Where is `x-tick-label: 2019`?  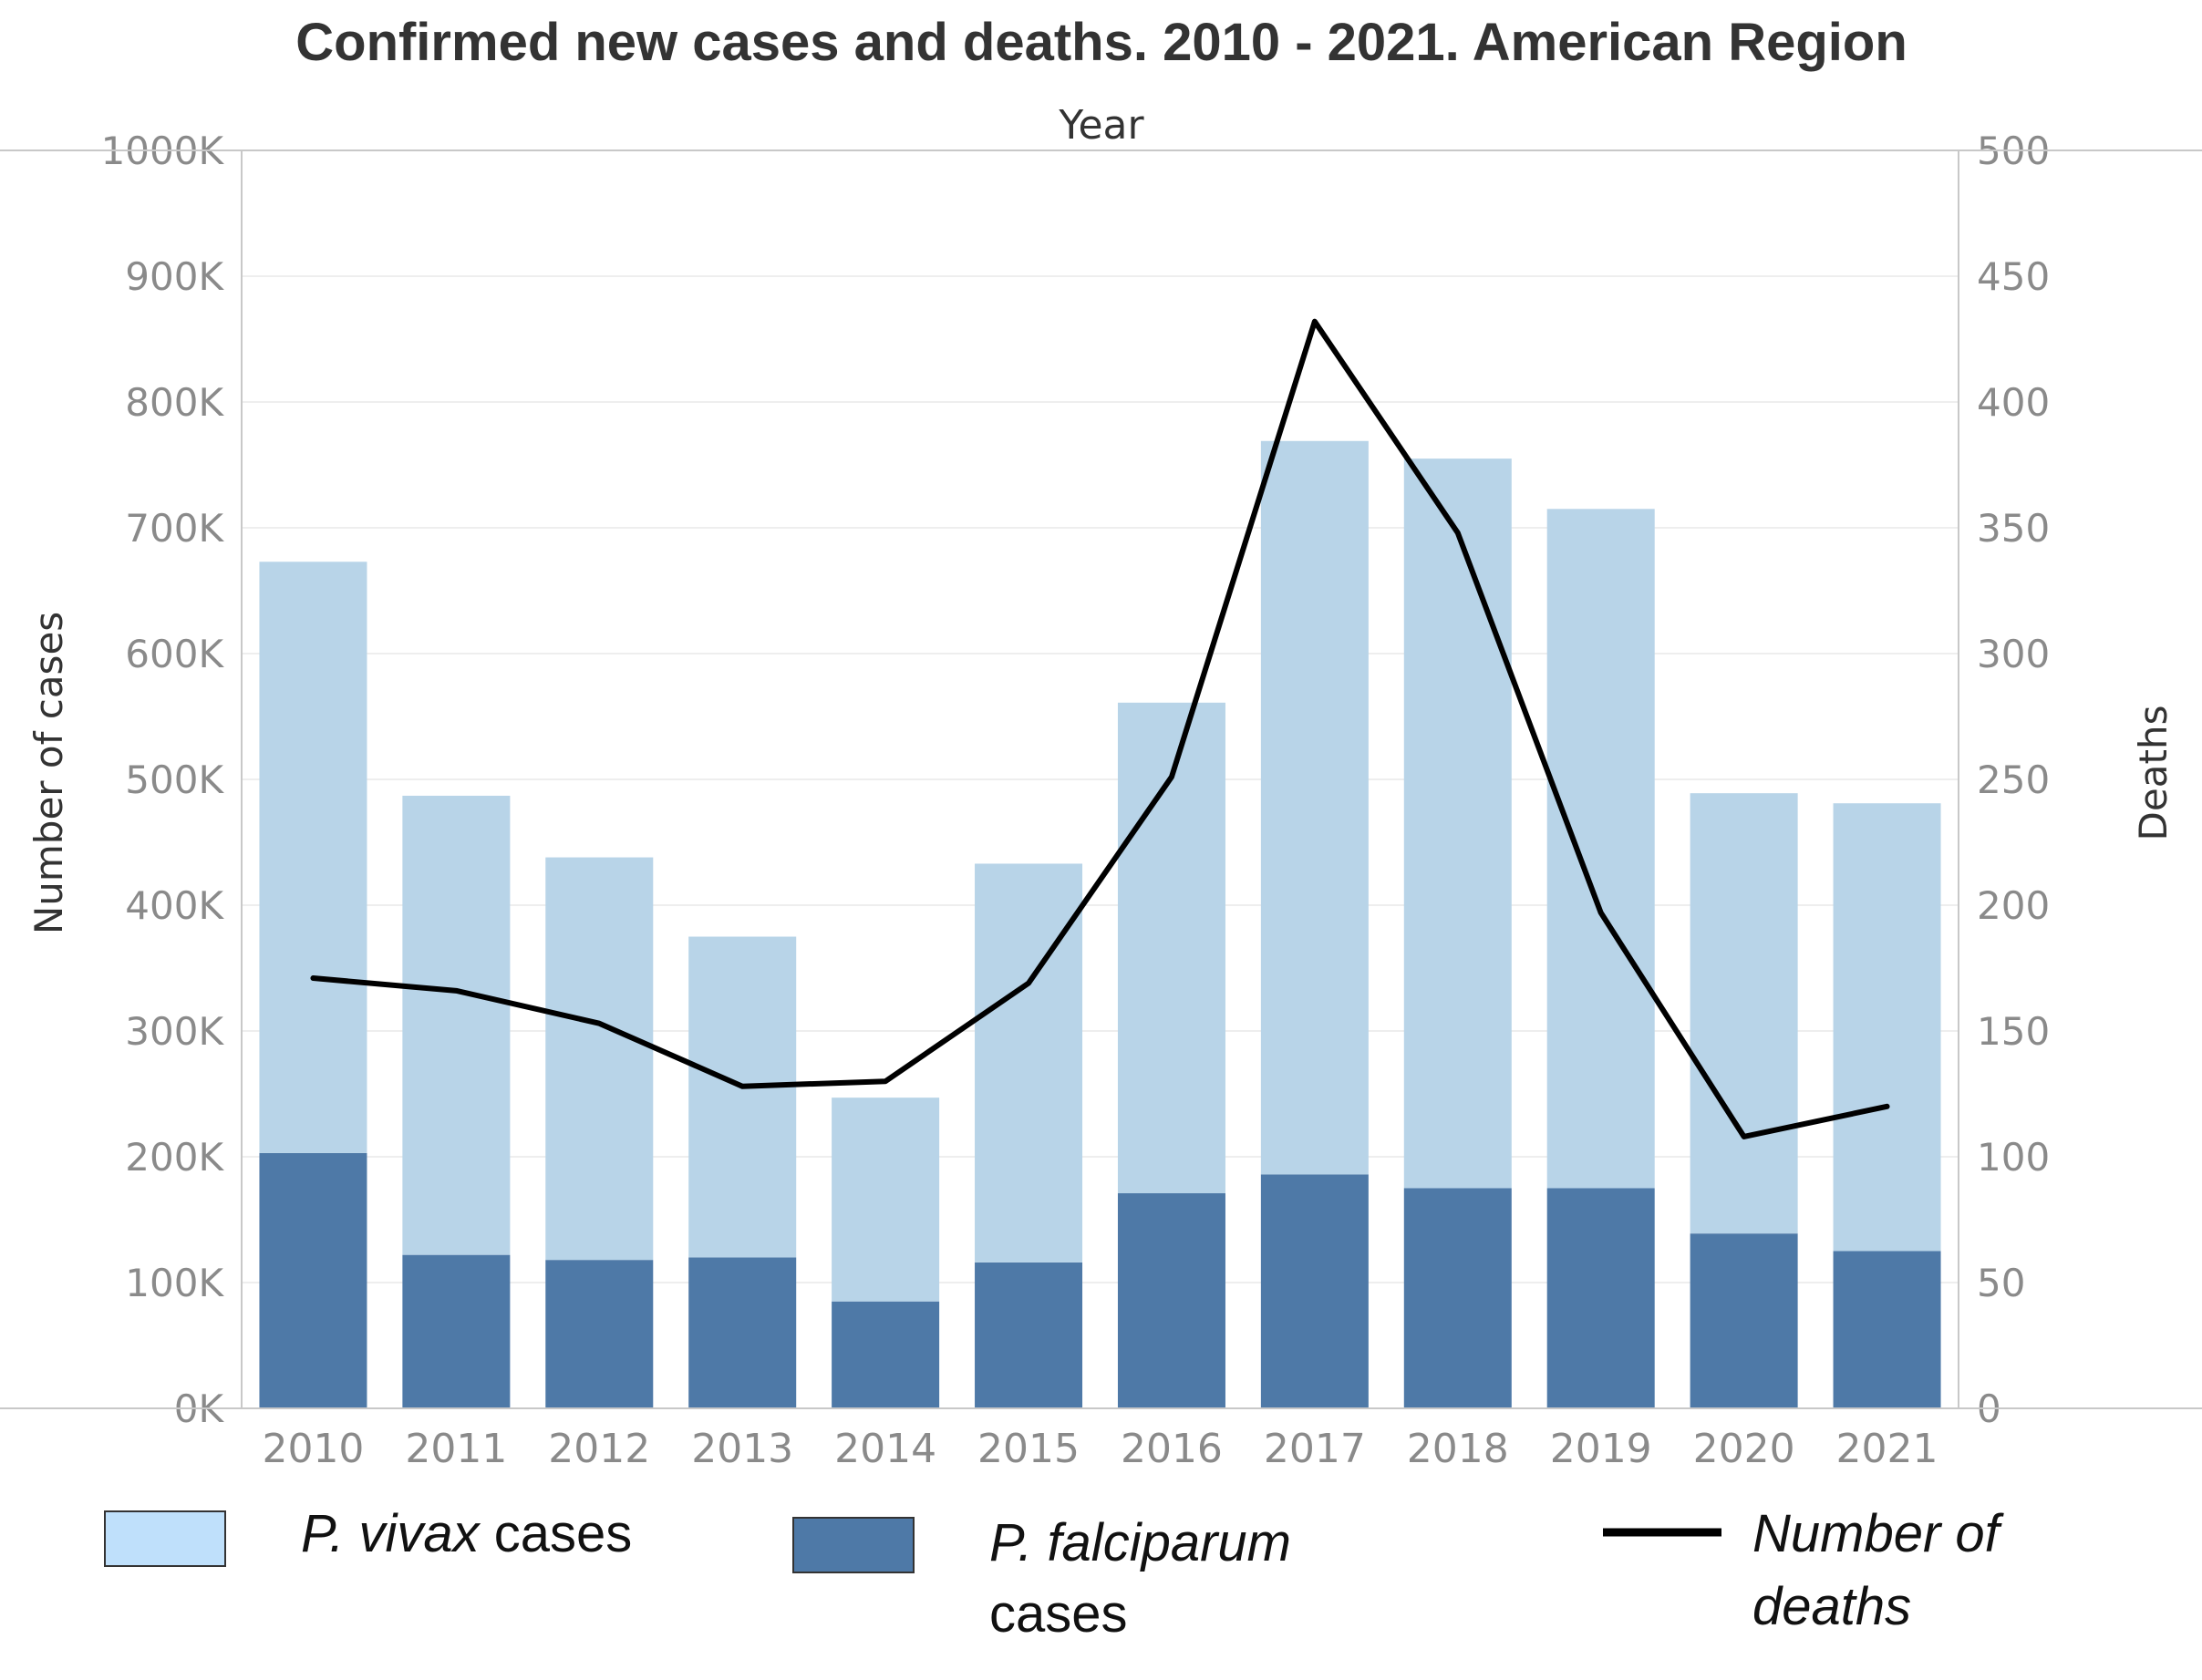
x-tick-label: 2019 is located at coordinates (1601, 1449).